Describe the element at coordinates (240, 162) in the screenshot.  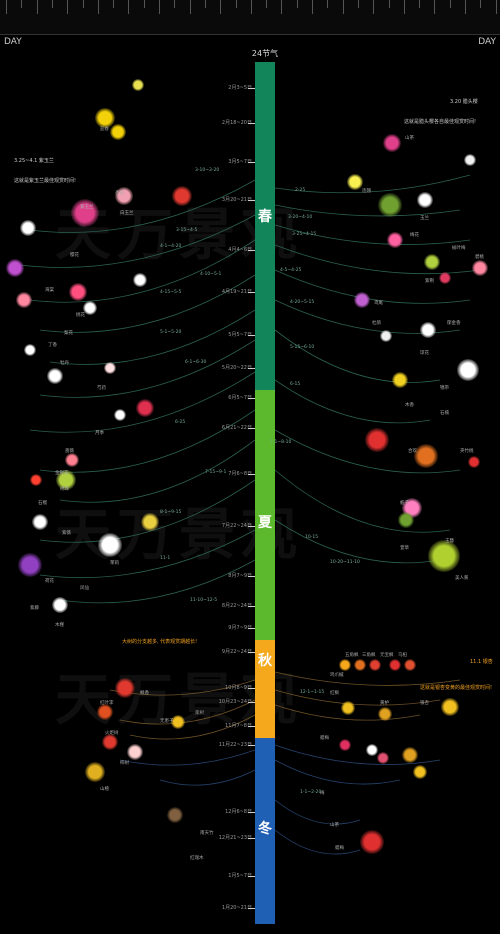
I see `solar-term-label: 3月5~7日` at that location.